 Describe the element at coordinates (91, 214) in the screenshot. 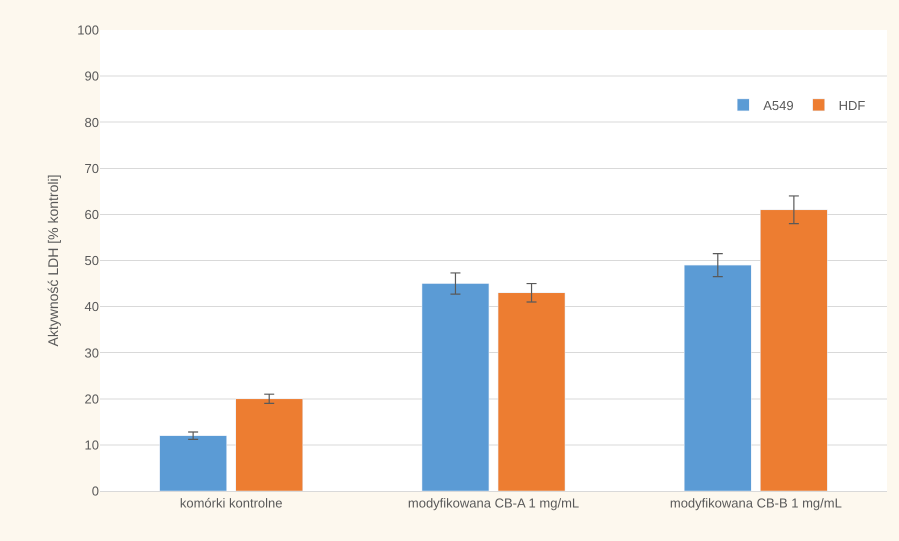

I see `y-tick-label: 60` at that location.